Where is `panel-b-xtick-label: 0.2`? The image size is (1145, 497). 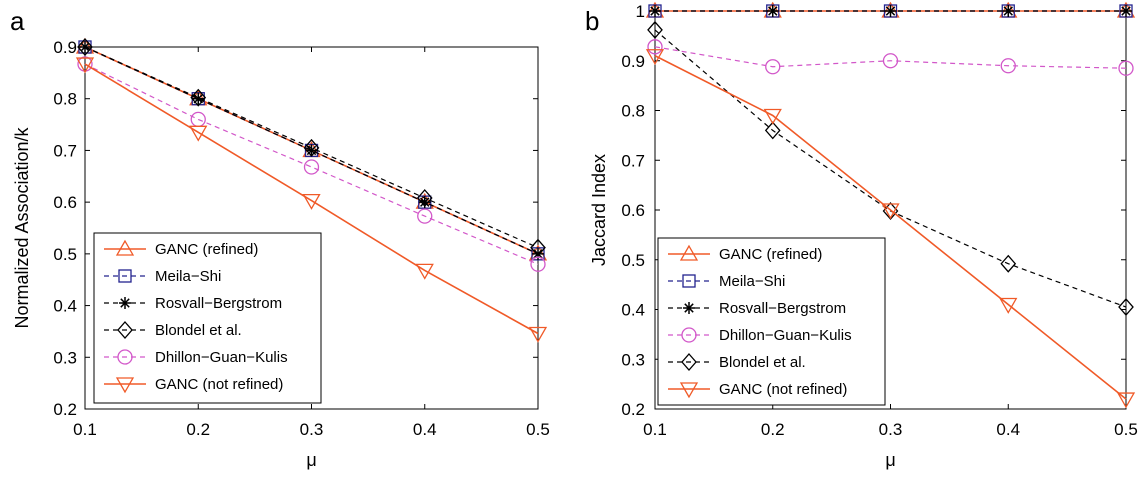 panel-b-xtick-label: 0.2 is located at coordinates (773, 429).